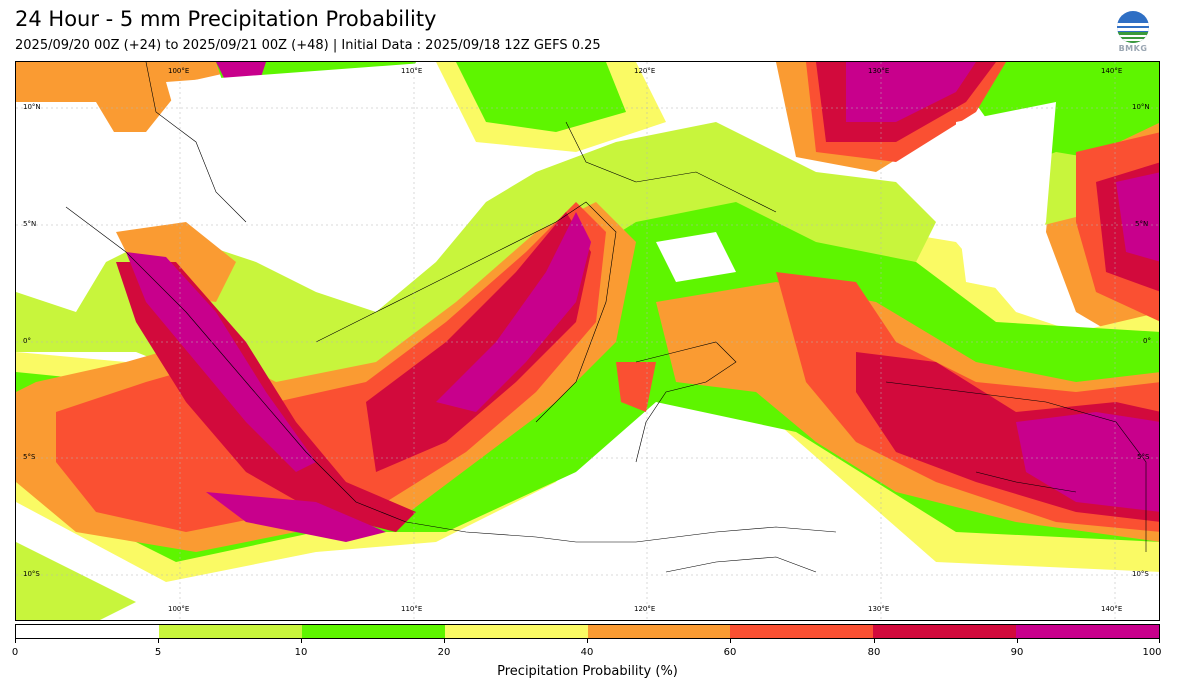 This screenshot has height=690, width=1180. What do you see at coordinates (301, 652) in the screenshot?
I see `colorbar-tick-label: 10` at bounding box center [301, 652].